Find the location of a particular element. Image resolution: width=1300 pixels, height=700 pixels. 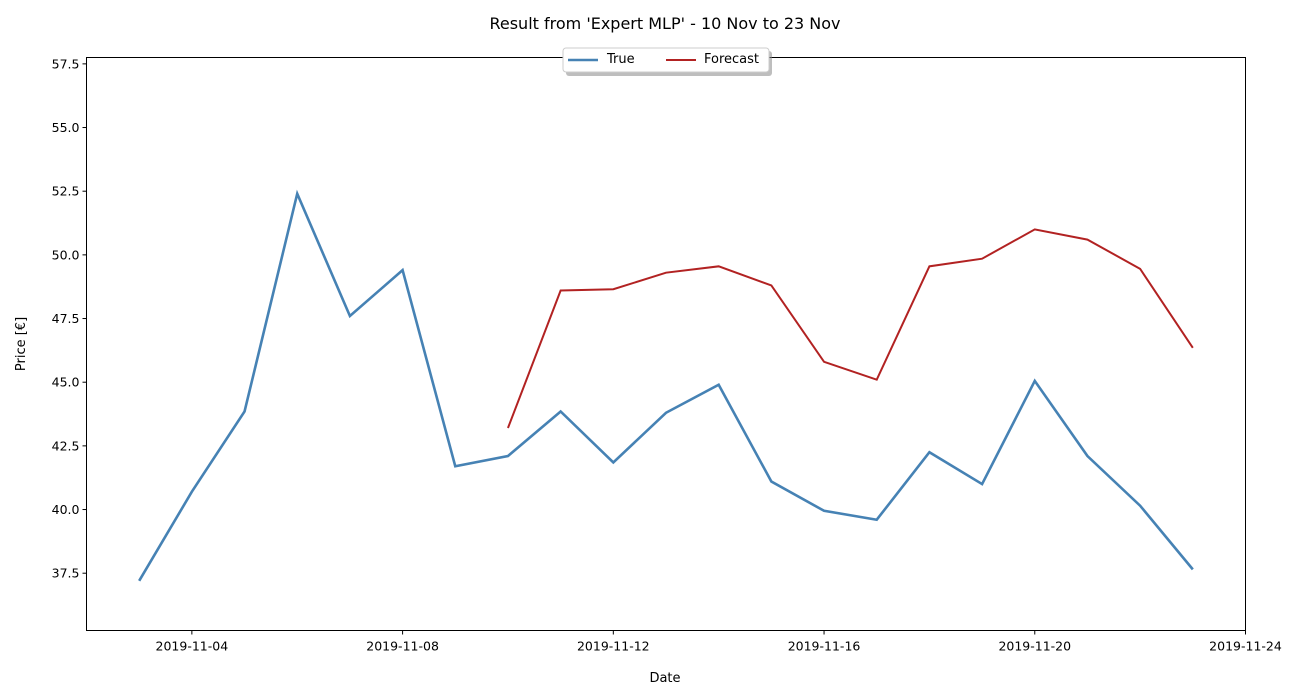

x-tick-label: 2019-11-04 is located at coordinates (192, 646).